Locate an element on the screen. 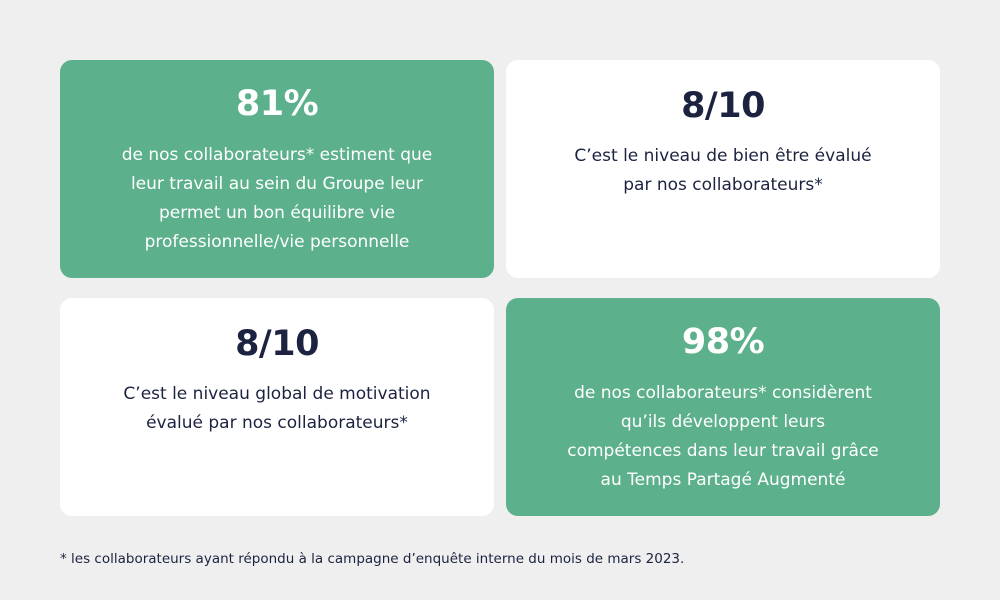 The image size is (1000, 600). stat-value: 98% is located at coordinates (723, 342).